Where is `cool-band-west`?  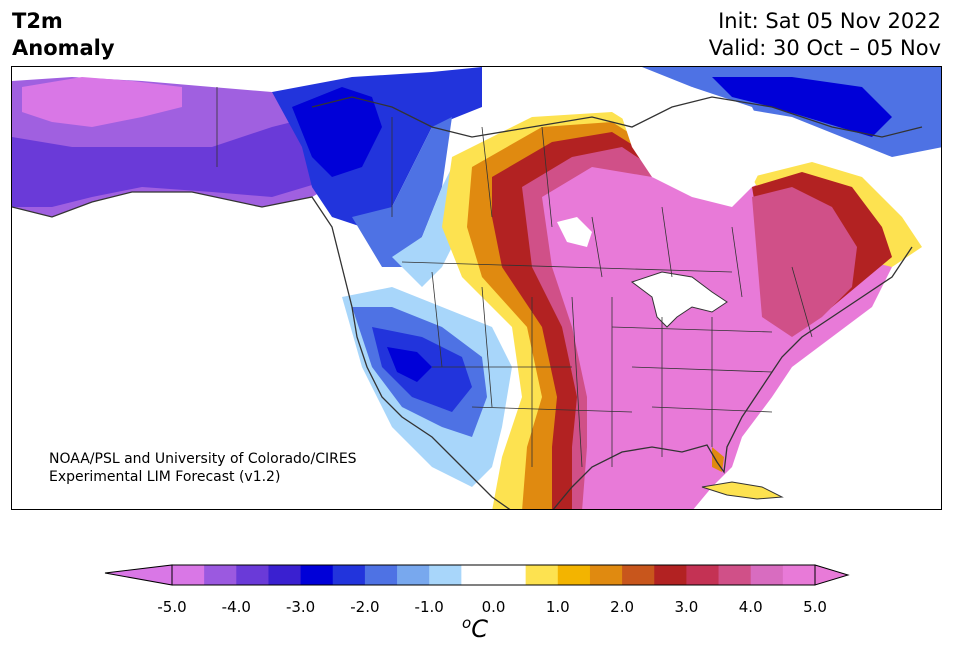 cool-band-west is located at coordinates (402, 192).